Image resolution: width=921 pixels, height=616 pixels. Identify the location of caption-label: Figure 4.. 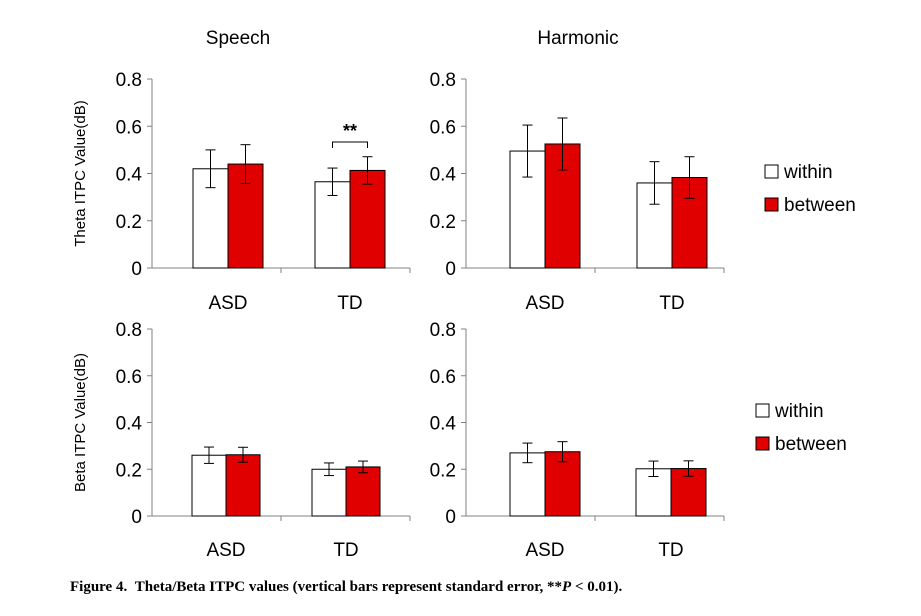
(99, 587).